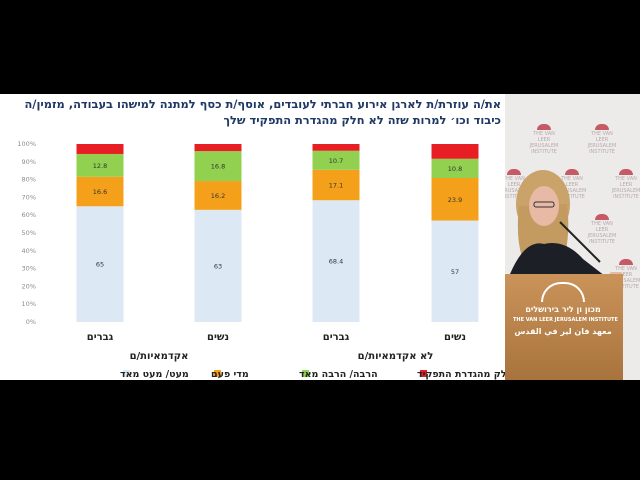 This screenshot has width=640, height=480. I want to click on y-tick-label: 90%, so click(29, 162).